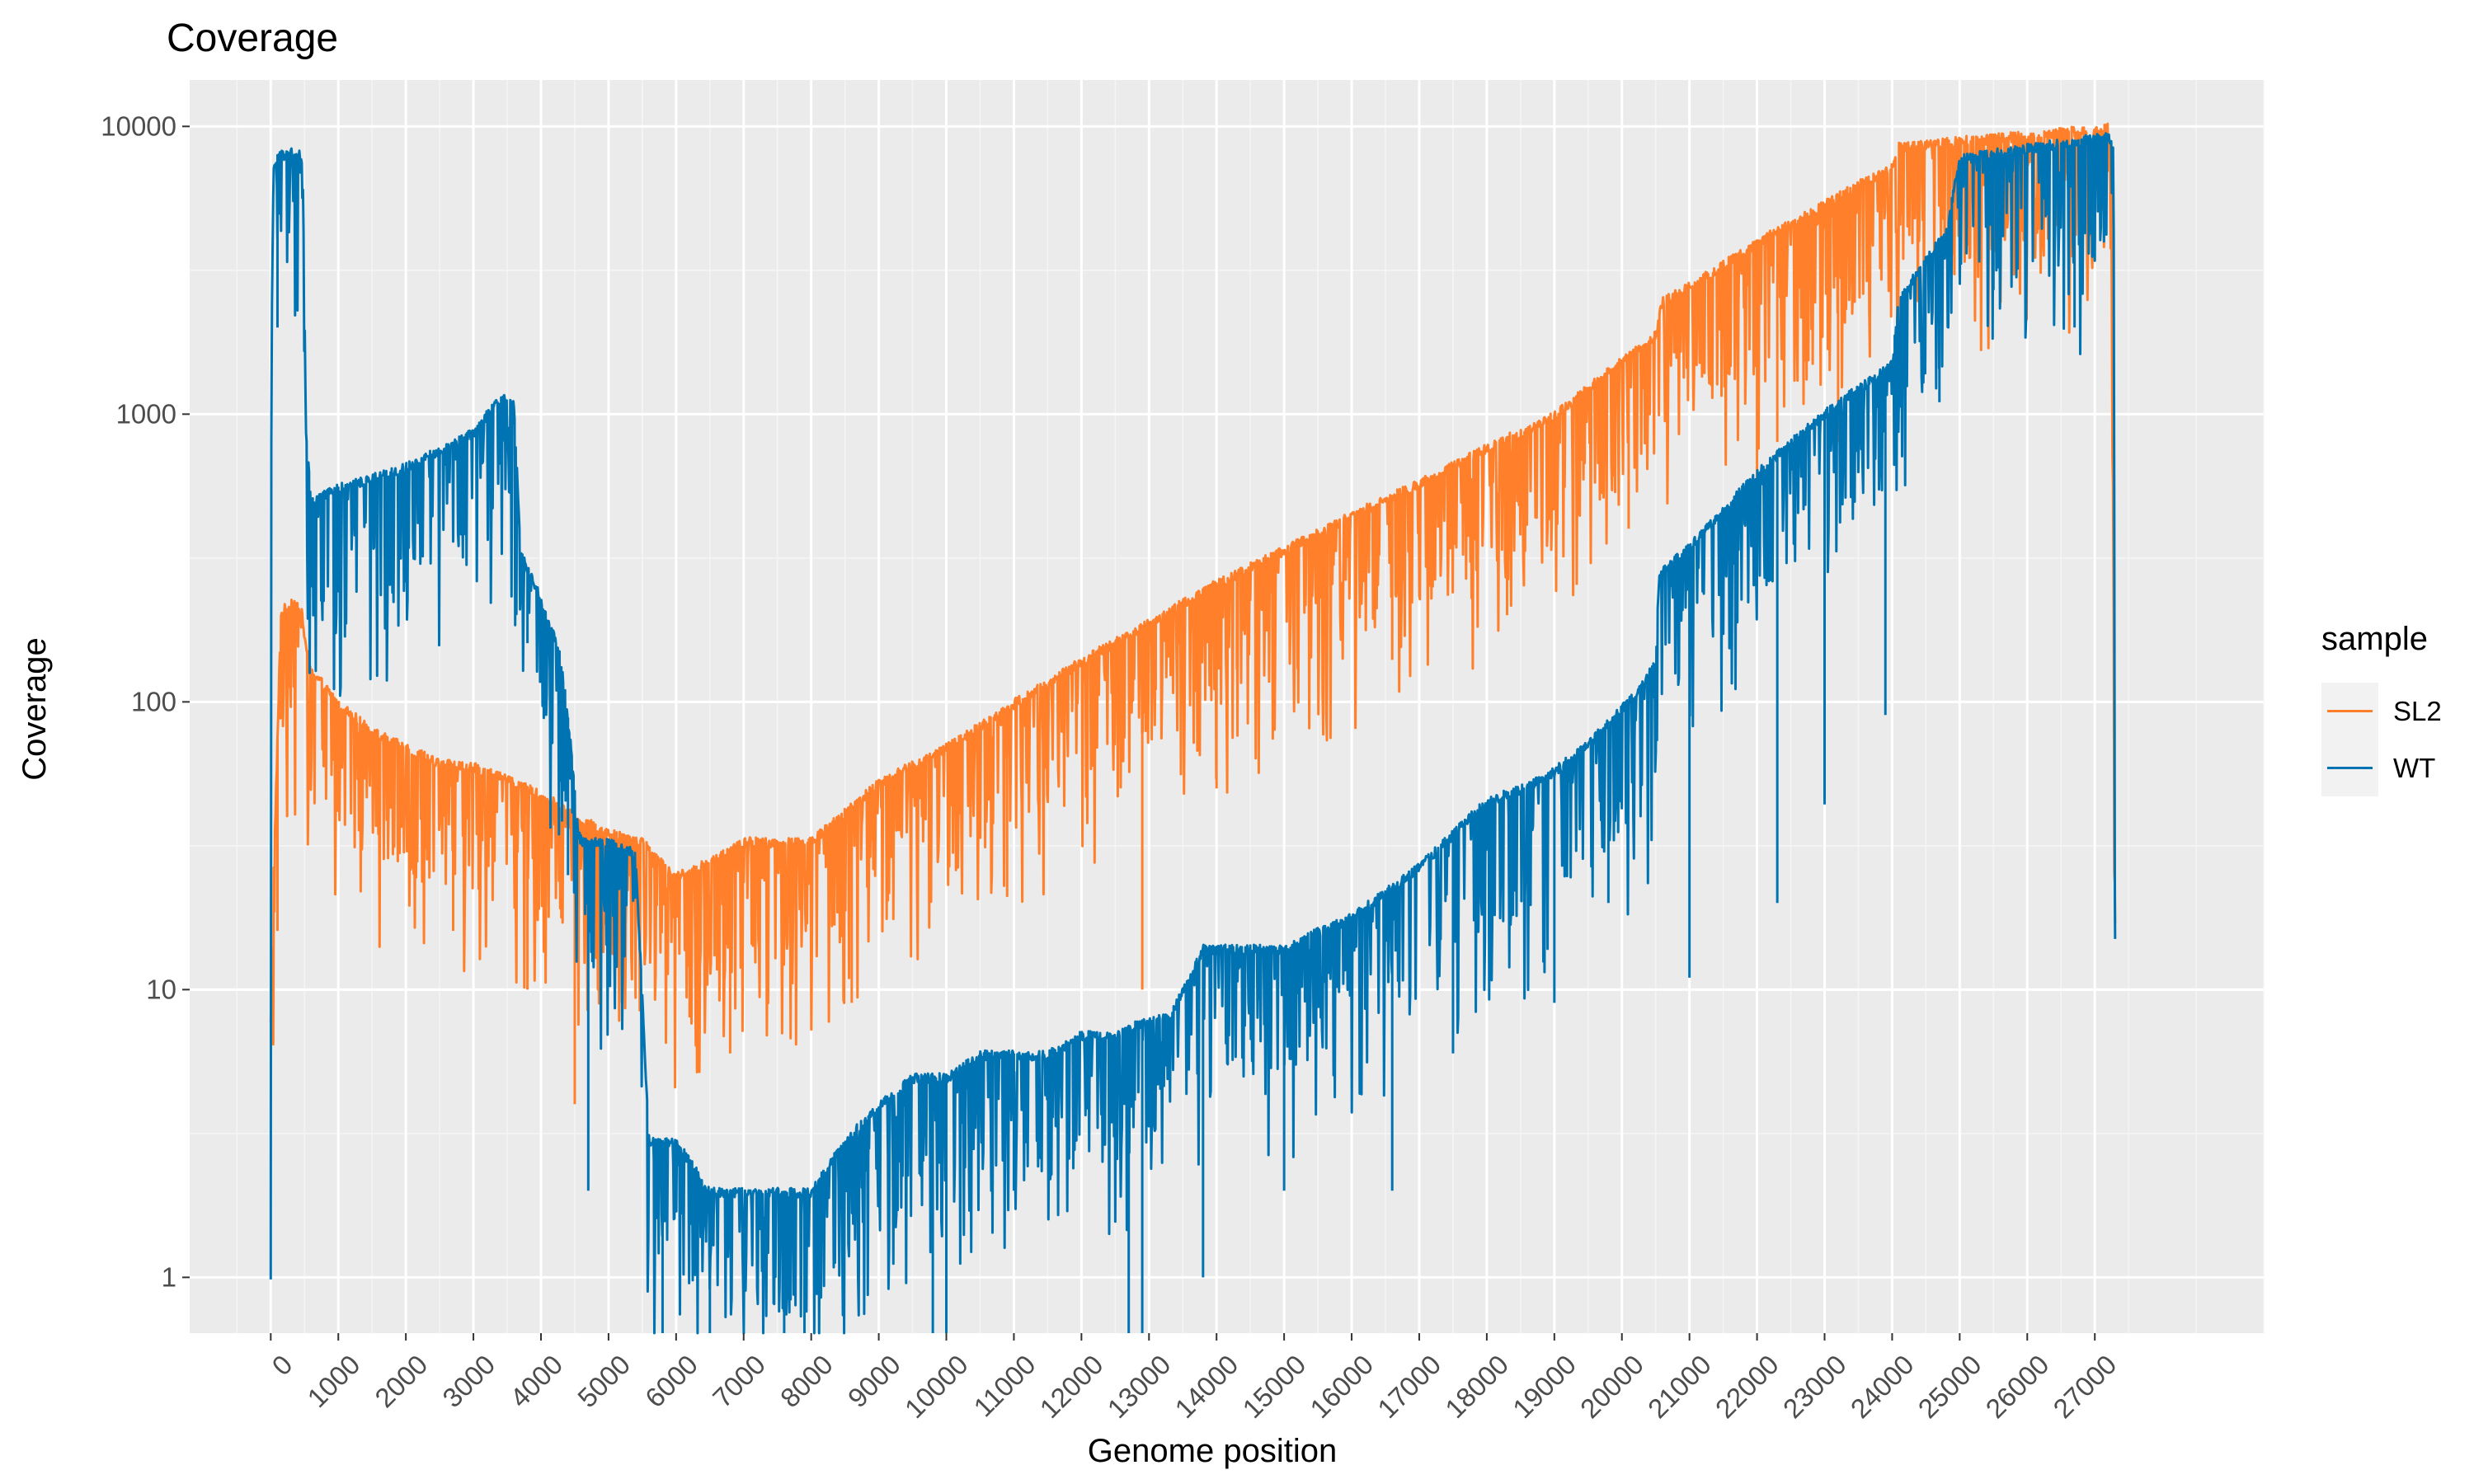 This screenshot has width=2474, height=1484. What do you see at coordinates (603, 1381) in the screenshot?
I see `x-tick-label: 5000` at bounding box center [603, 1381].